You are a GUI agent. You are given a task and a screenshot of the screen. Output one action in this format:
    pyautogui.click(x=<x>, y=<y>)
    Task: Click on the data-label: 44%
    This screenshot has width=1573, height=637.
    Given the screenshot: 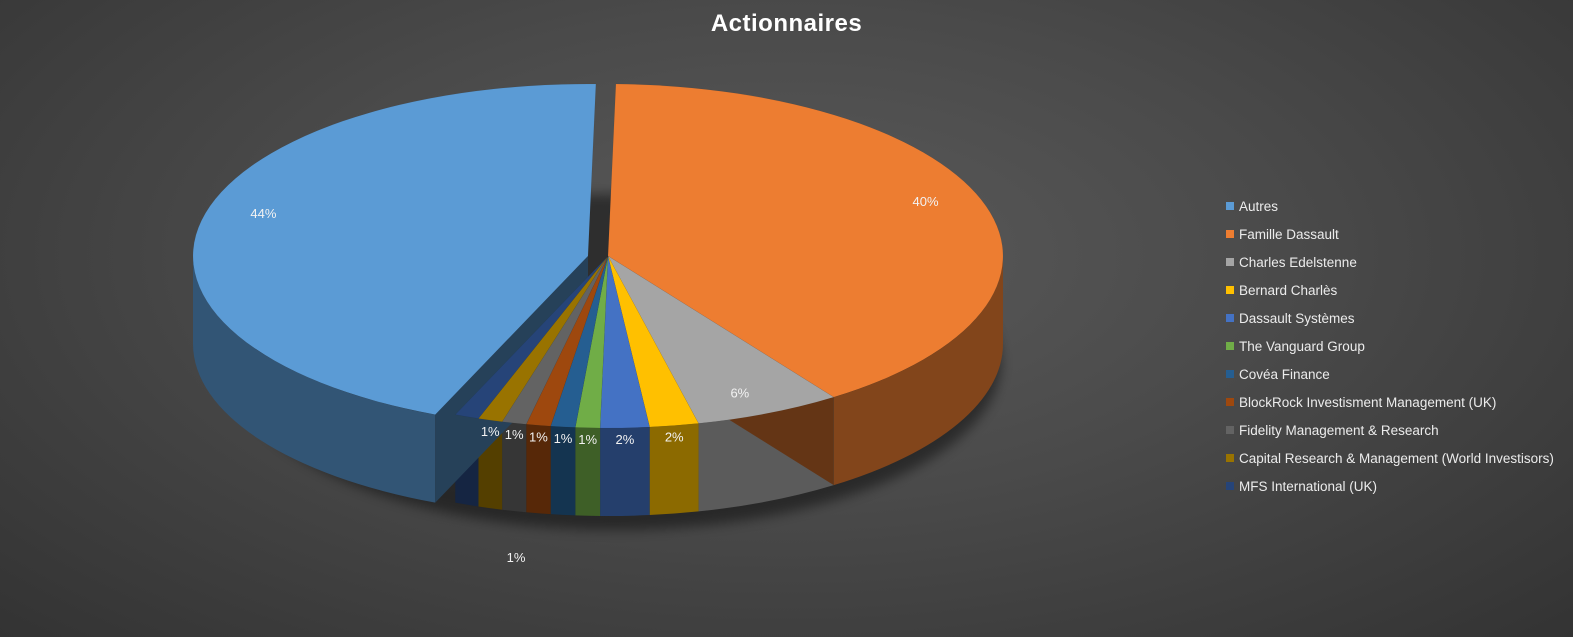 What is the action you would take?
    pyautogui.click(x=263, y=213)
    